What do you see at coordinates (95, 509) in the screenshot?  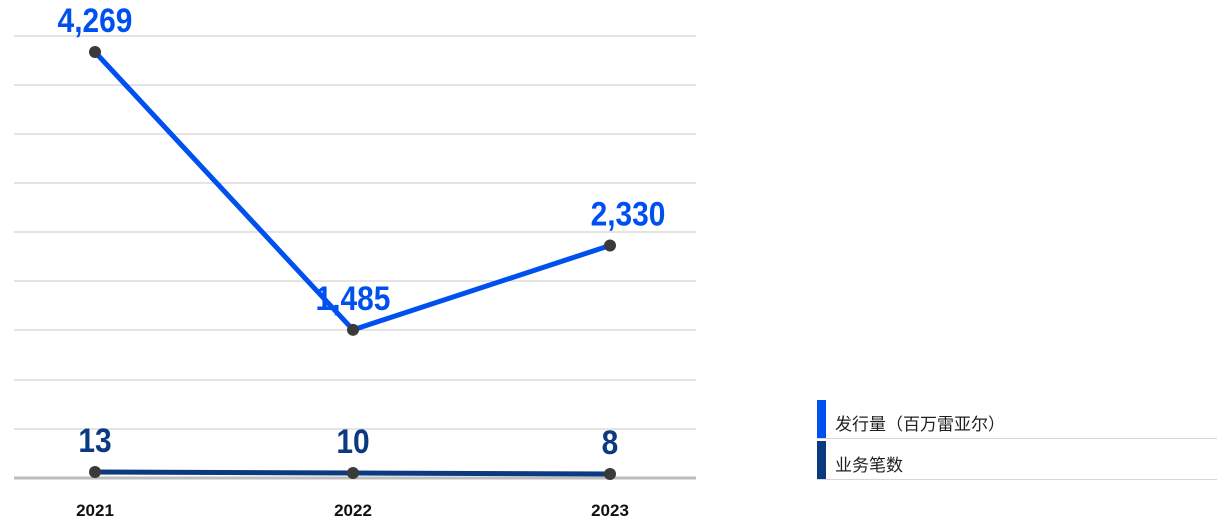 I see `x-tick-label-2021: 2021` at bounding box center [95, 509].